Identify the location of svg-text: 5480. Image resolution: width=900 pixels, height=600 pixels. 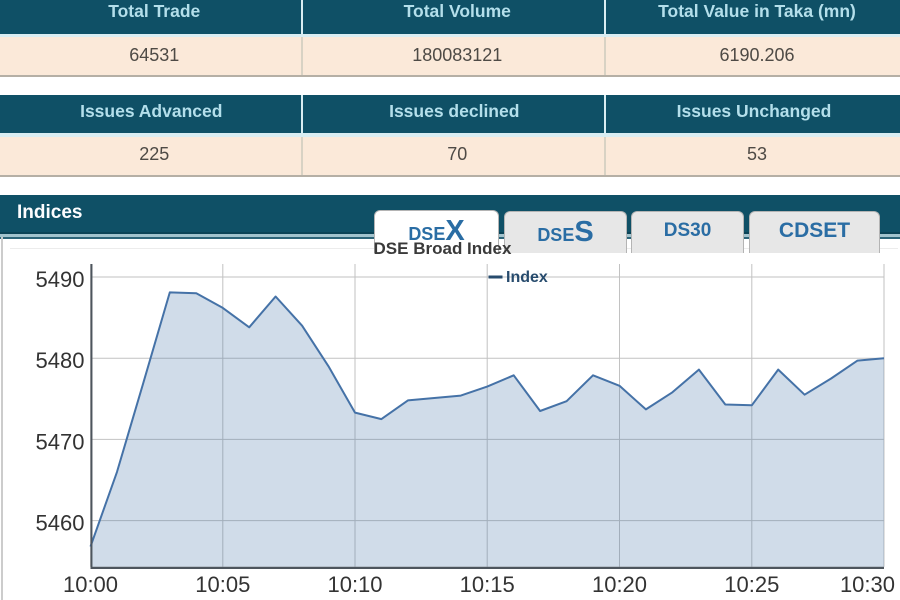
(60, 360).